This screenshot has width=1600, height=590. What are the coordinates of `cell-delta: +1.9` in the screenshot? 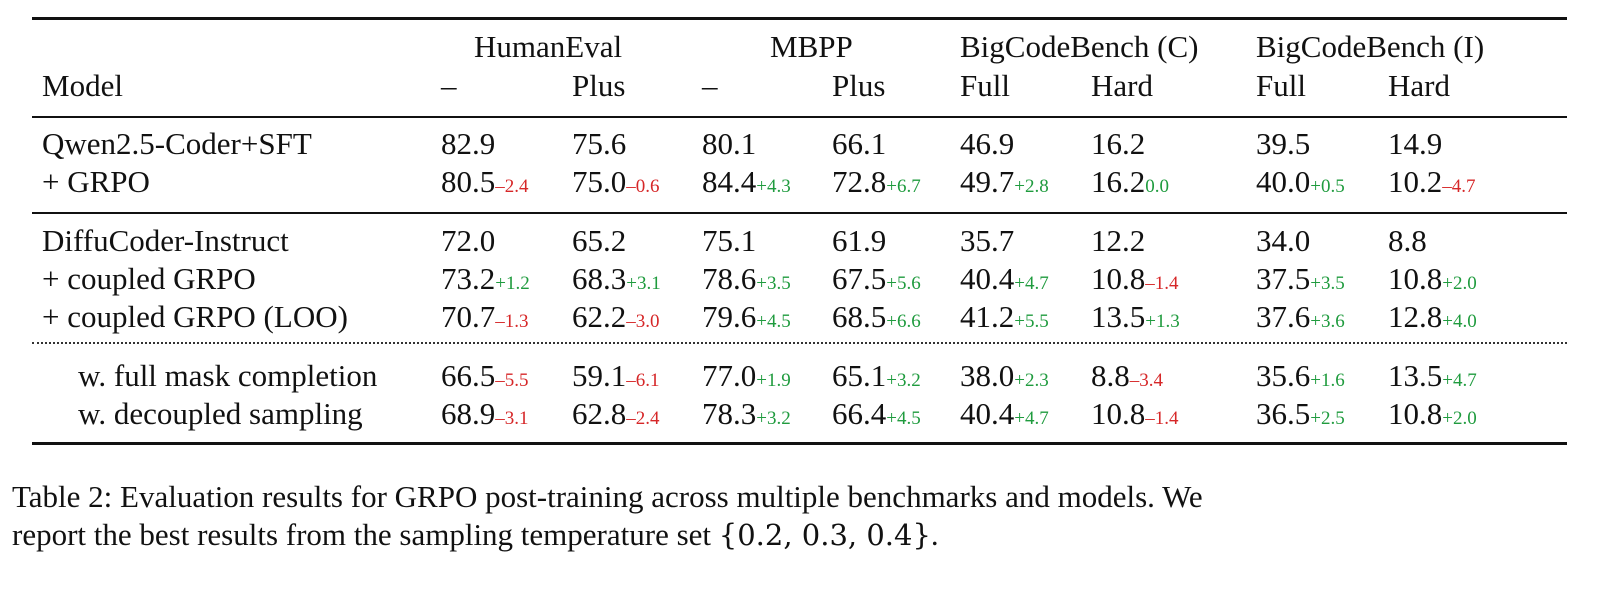 It's located at (773, 380).